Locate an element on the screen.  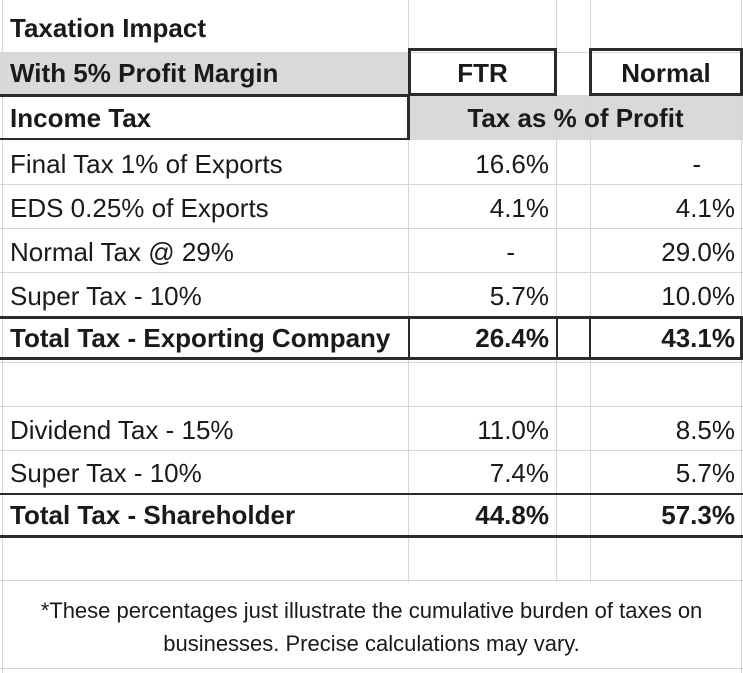
ftr-value: - is located at coordinates (510, 251).